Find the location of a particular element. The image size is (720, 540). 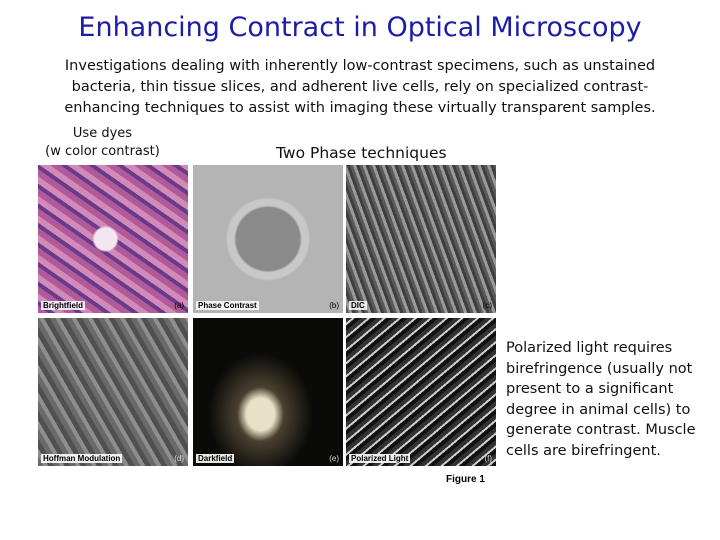

panel-letter: (d) is located at coordinates (179, 458).